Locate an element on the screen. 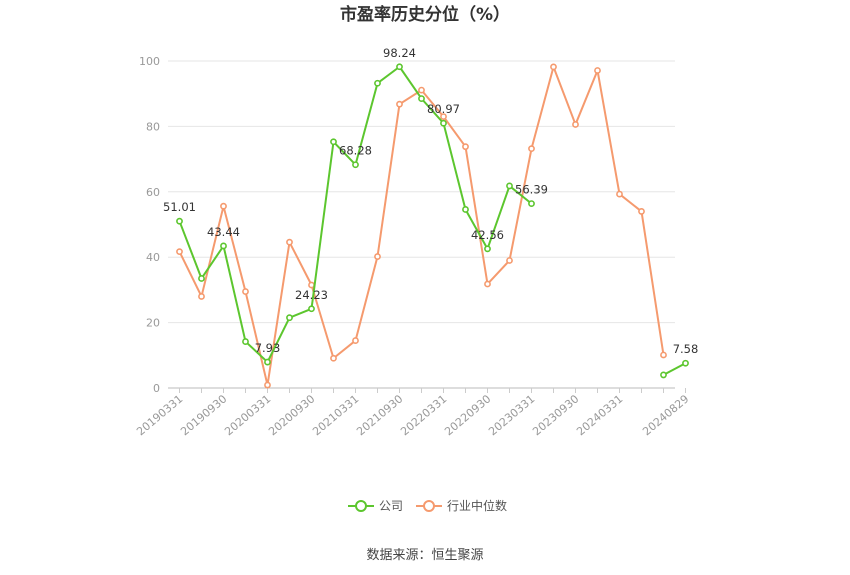  y-tick-label: 100 is located at coordinates (149, 61).